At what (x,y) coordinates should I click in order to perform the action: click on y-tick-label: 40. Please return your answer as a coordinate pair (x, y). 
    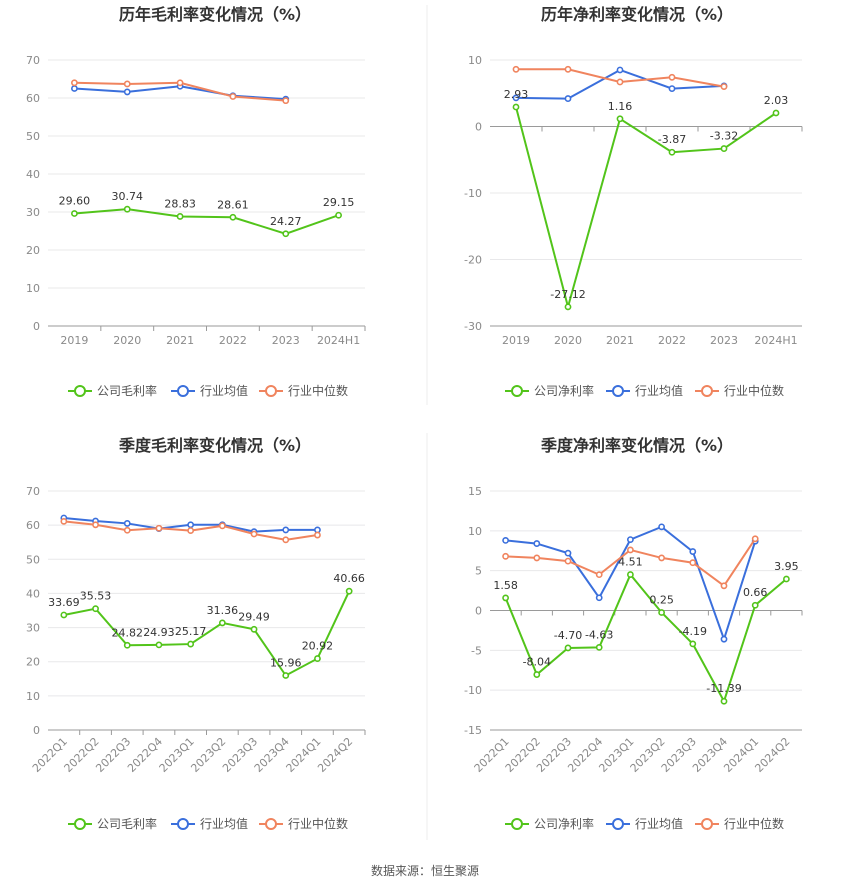
    Looking at the image, I should click on (33, 174).